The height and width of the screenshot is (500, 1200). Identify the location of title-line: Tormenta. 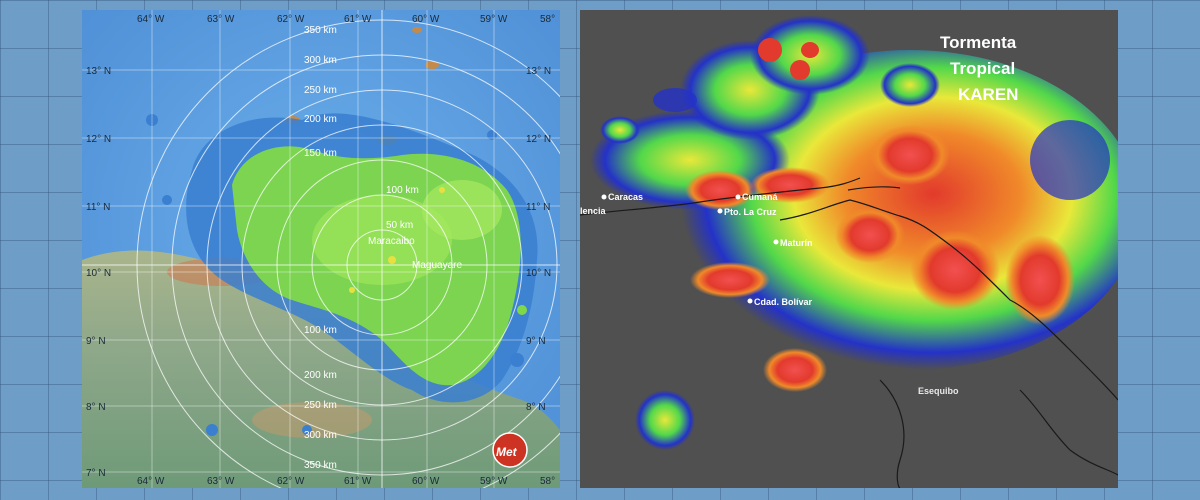
(978, 42).